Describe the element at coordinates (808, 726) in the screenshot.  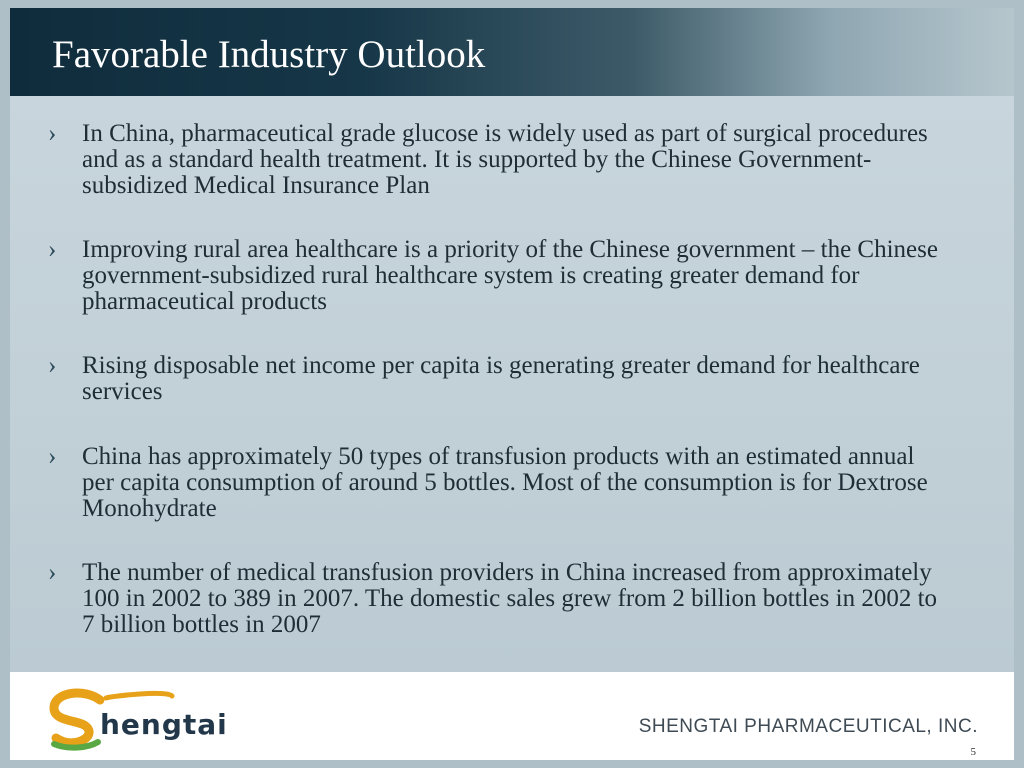
I see `company-name: SHENGTAI PHARMACEUTICAL, INC.` at that location.